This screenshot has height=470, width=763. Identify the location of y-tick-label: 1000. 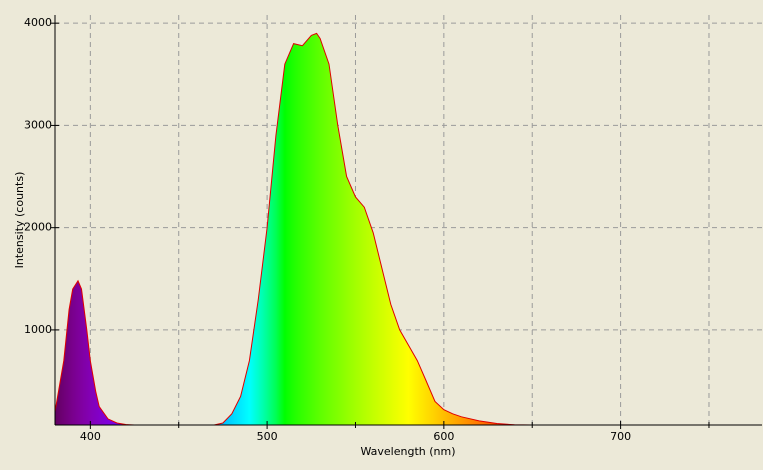
(38, 329).